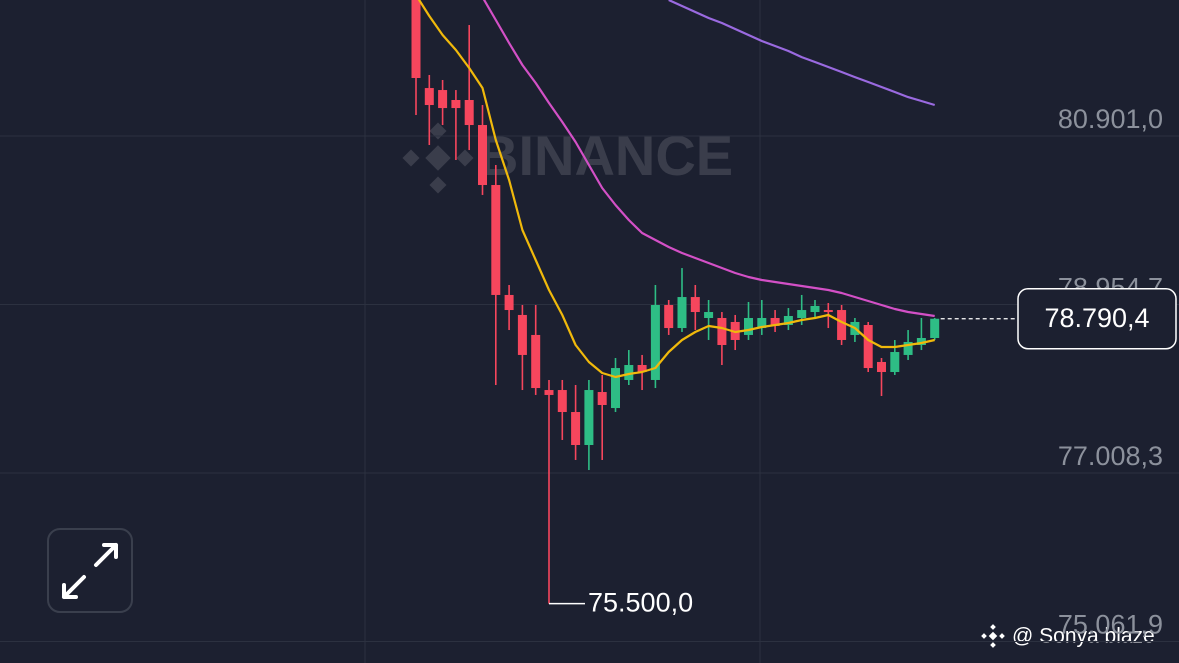 This screenshot has width=1179, height=663. I want to click on watermark-text: BINANCE, so click(605, 155).